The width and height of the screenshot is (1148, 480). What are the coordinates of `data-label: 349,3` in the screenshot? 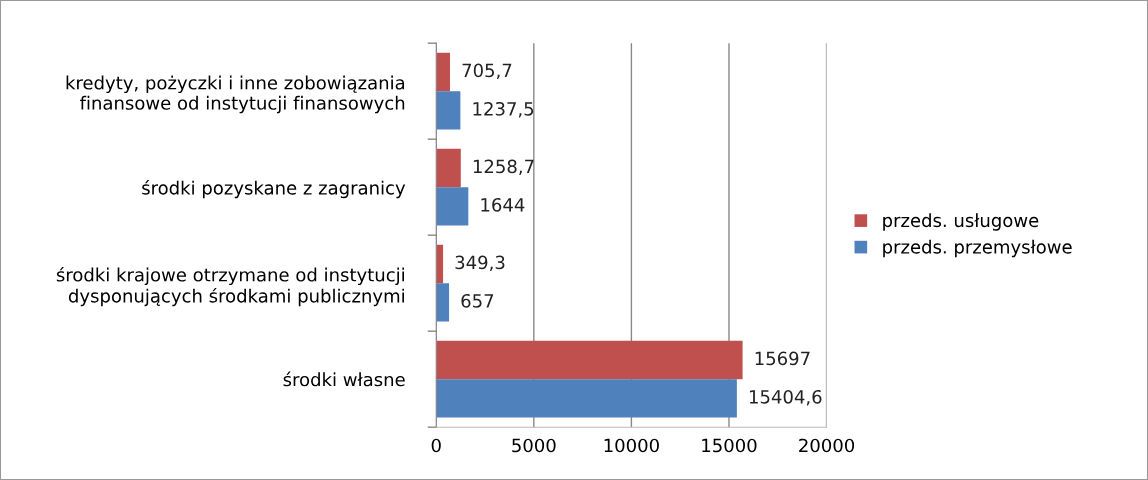 It's located at (480, 263).